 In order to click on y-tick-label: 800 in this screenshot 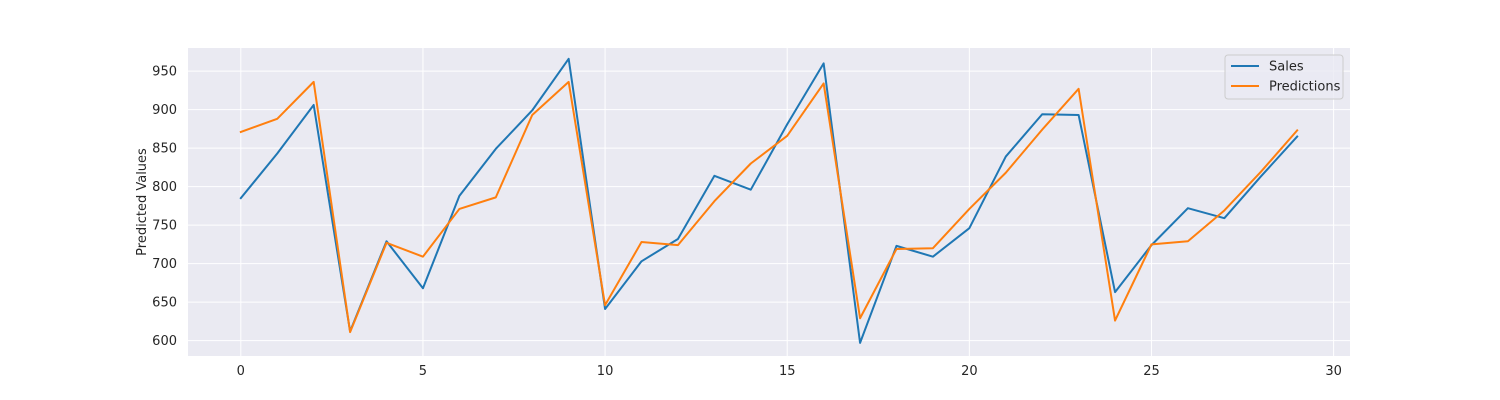, I will do `click(164, 187)`.